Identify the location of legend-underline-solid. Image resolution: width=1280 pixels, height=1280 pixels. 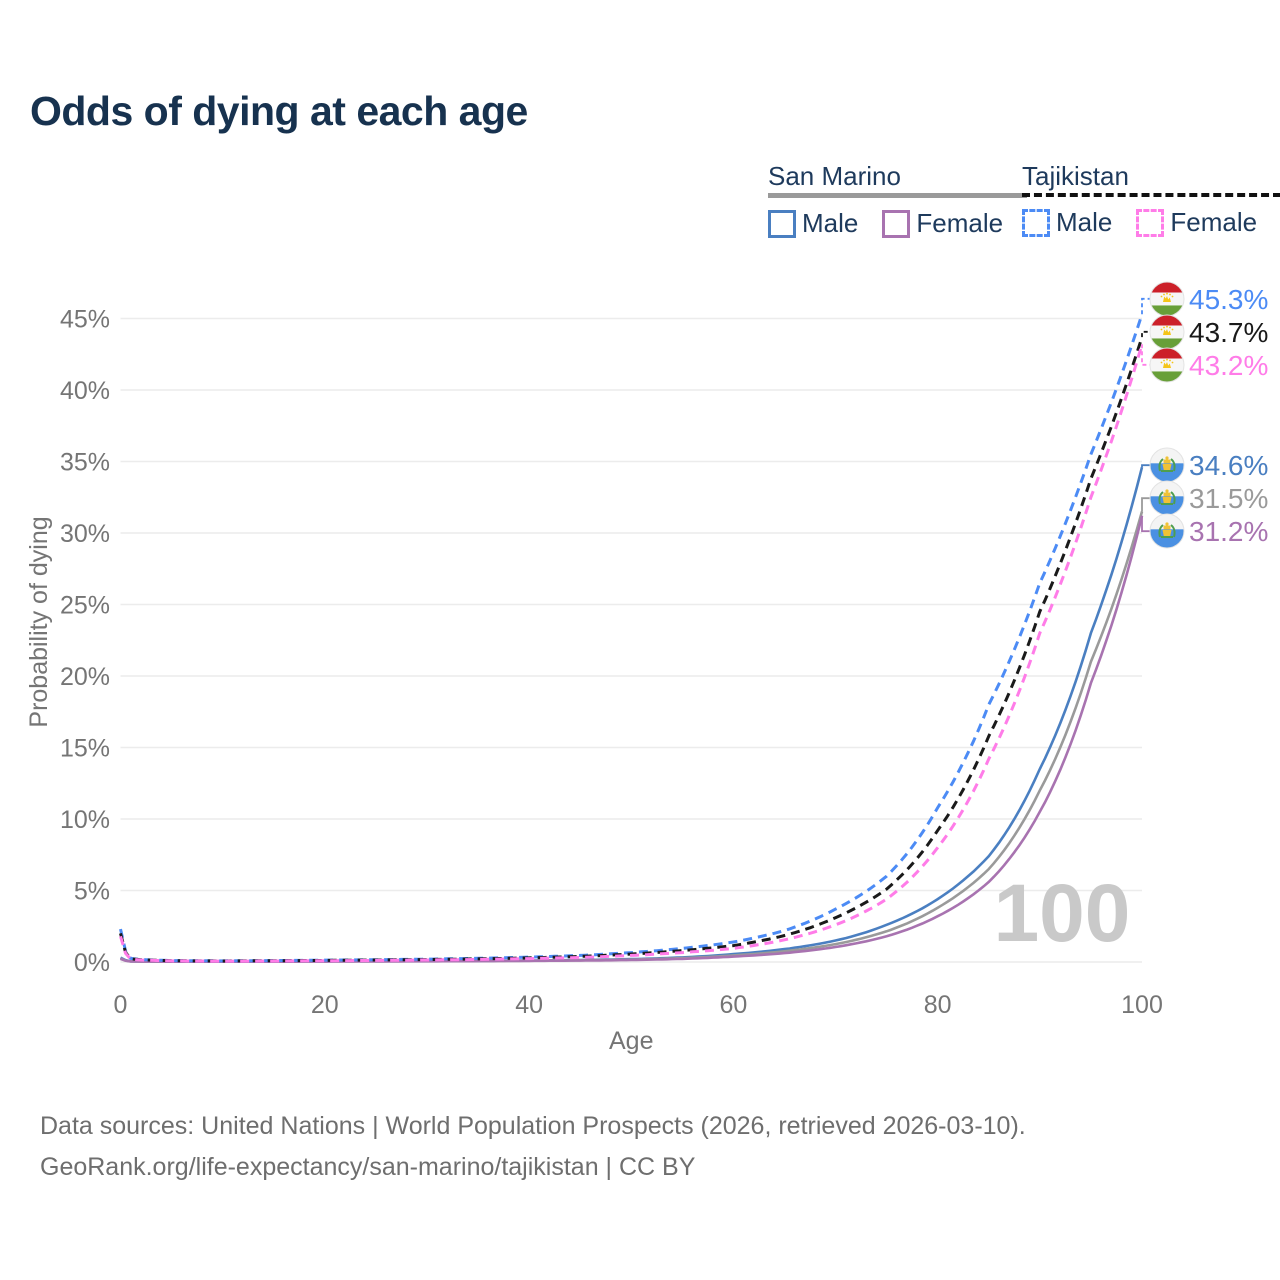
(898, 195).